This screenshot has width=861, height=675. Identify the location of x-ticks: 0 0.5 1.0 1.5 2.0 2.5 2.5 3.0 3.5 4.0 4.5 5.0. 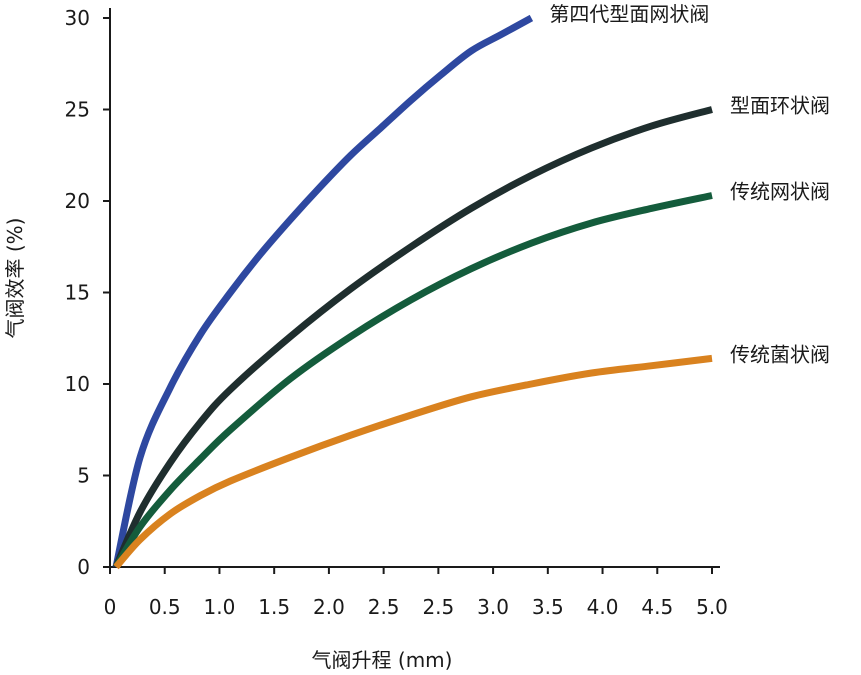
(416, 593).